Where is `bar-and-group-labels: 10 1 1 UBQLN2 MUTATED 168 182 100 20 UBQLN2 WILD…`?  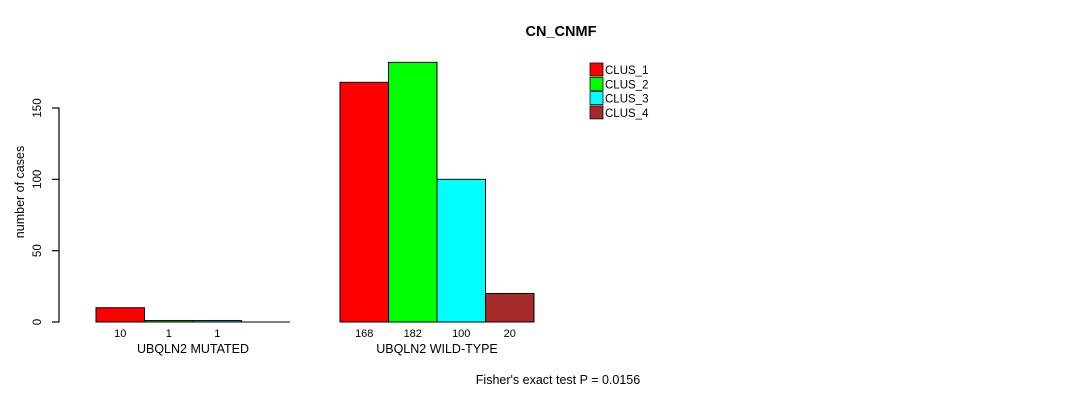 bar-and-group-labels: 10 1 1 UBQLN2 MUTATED 168 182 100 20 UBQLN2 WILD… is located at coordinates (315, 342).